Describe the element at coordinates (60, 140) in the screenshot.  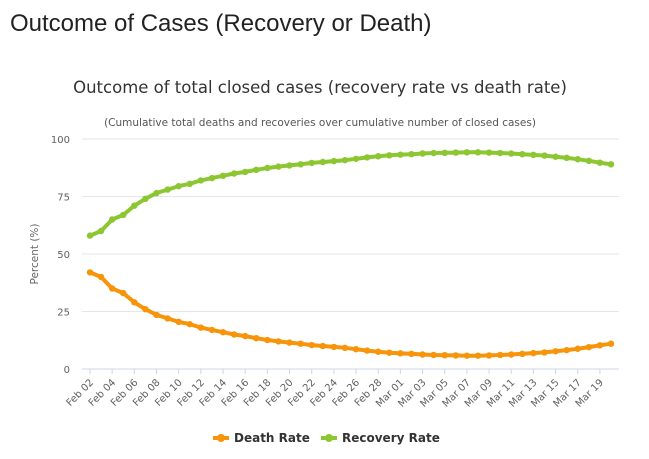
I see `y-tick-label: 100` at that location.